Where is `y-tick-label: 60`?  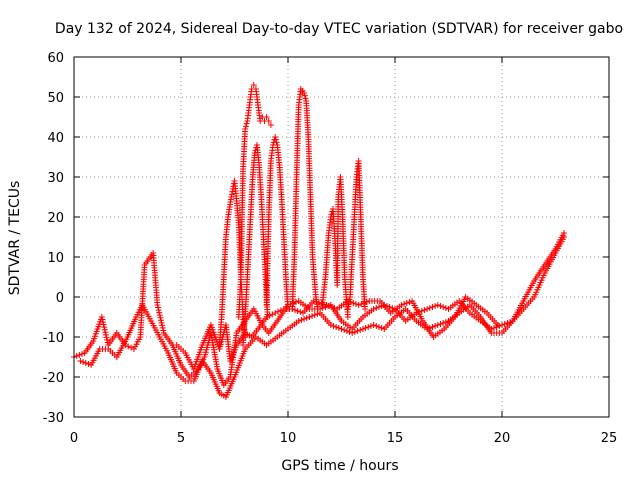 y-tick-label: 60 is located at coordinates (55, 58).